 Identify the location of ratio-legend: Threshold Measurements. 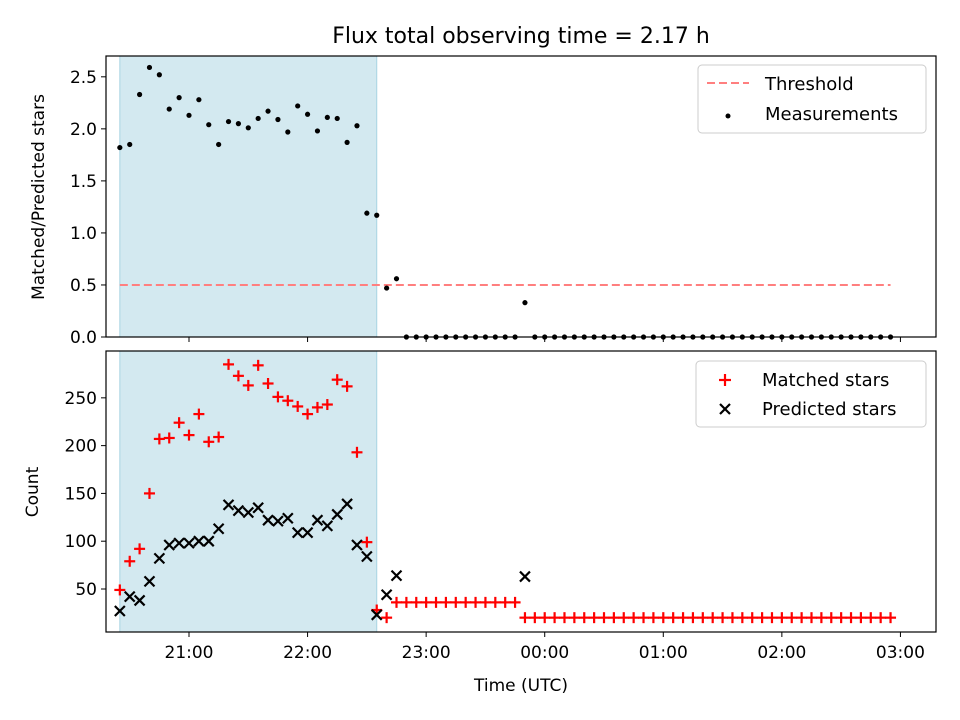
(812, 99).